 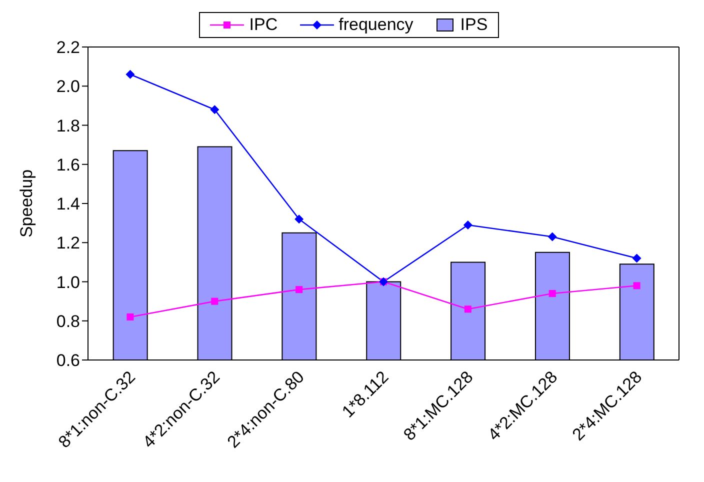 What do you see at coordinates (68, 164) in the screenshot?
I see `y-tick-label: 1.6` at bounding box center [68, 164].